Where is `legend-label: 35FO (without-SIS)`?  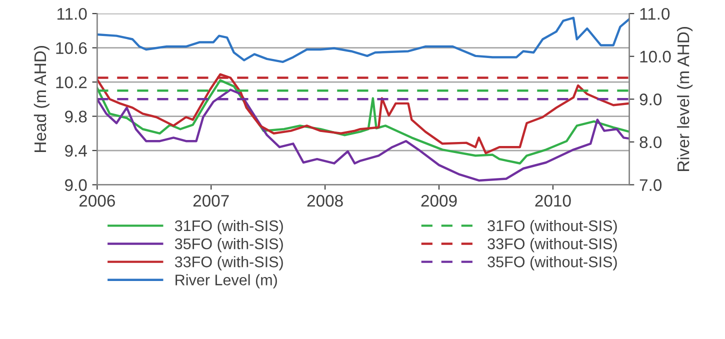 legend-label: 35FO (without-SIS) is located at coordinates (552, 263).